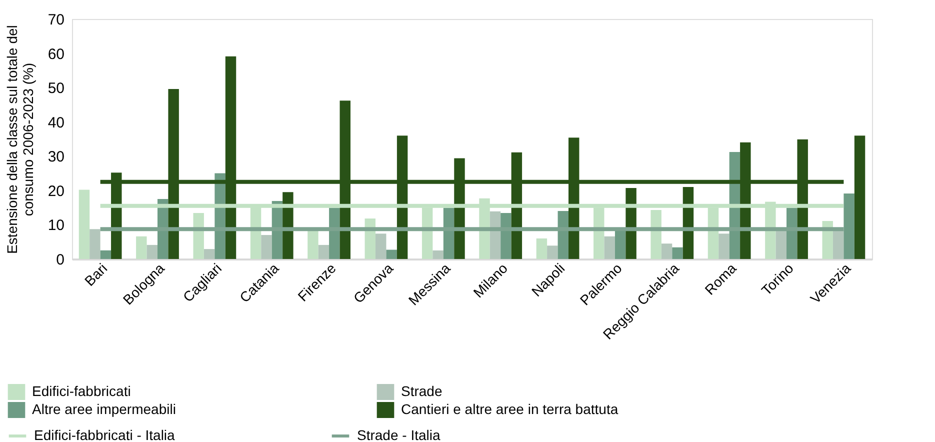  Describe the element at coordinates (56, 89) in the screenshot. I see `y-tick-label: 50` at that location.